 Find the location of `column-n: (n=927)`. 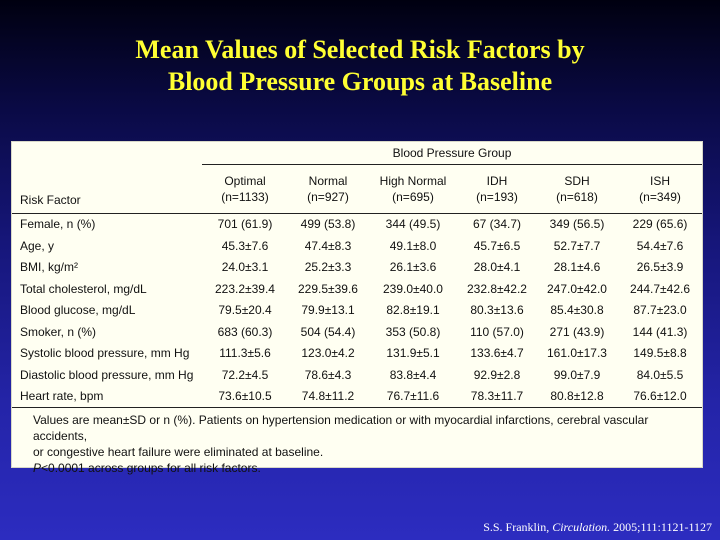

column-n: (n=927) is located at coordinates (328, 196).